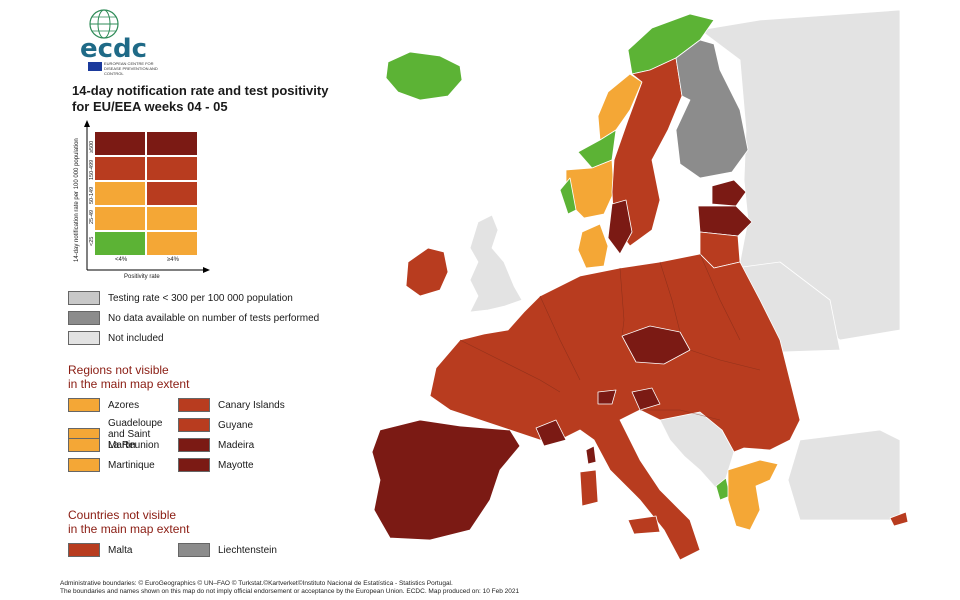 The width and height of the screenshot is (960, 600). I want to click on x-tick-2: ≥4%, so click(173, 260).